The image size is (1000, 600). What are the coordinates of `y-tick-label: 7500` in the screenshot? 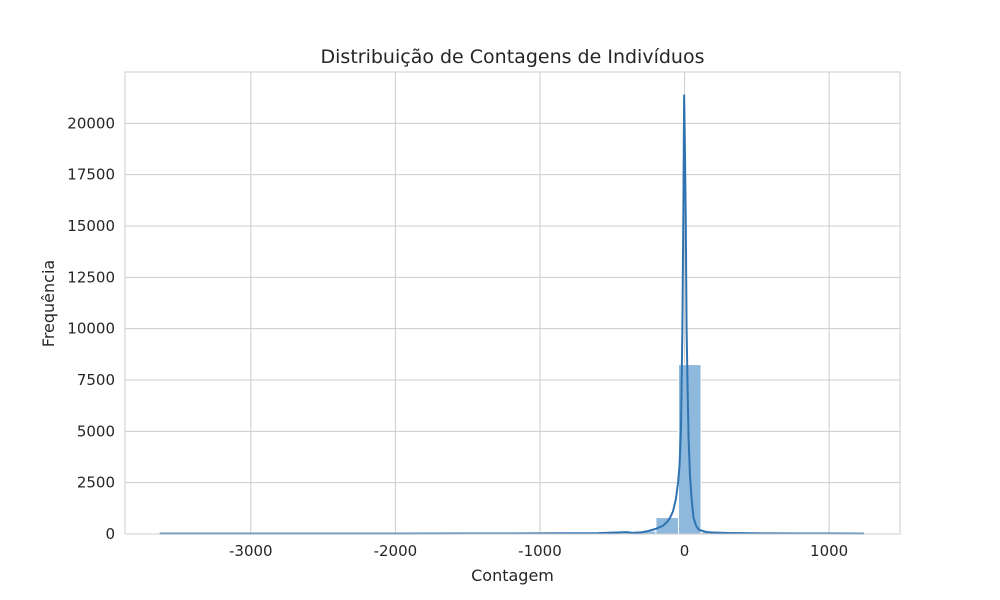 It's located at (96, 380).